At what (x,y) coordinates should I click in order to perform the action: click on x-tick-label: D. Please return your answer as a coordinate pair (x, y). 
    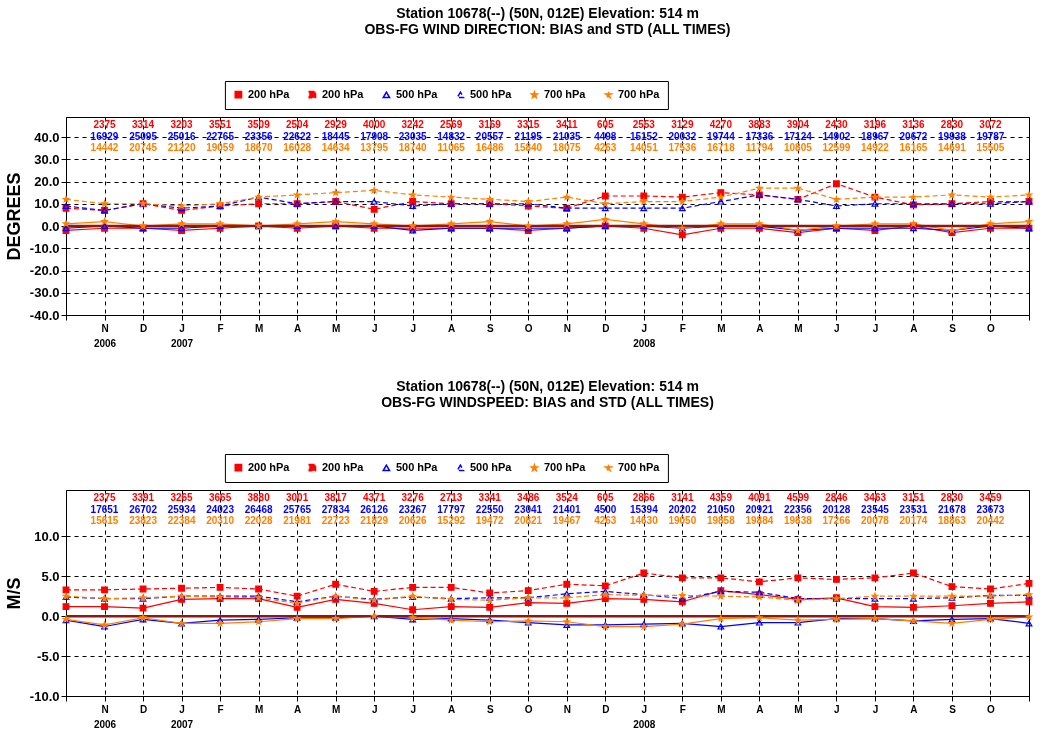
    Looking at the image, I should click on (143, 328).